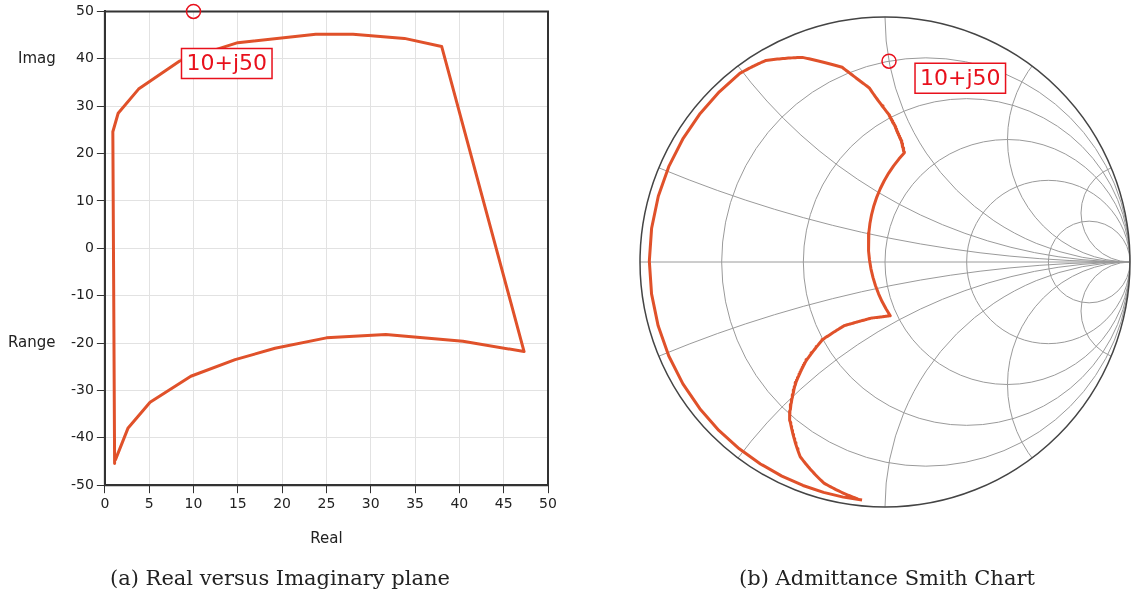 Image resolution: width=1133 pixels, height=610 pixels. I want to click on x-tick-label: 35, so click(415, 503).